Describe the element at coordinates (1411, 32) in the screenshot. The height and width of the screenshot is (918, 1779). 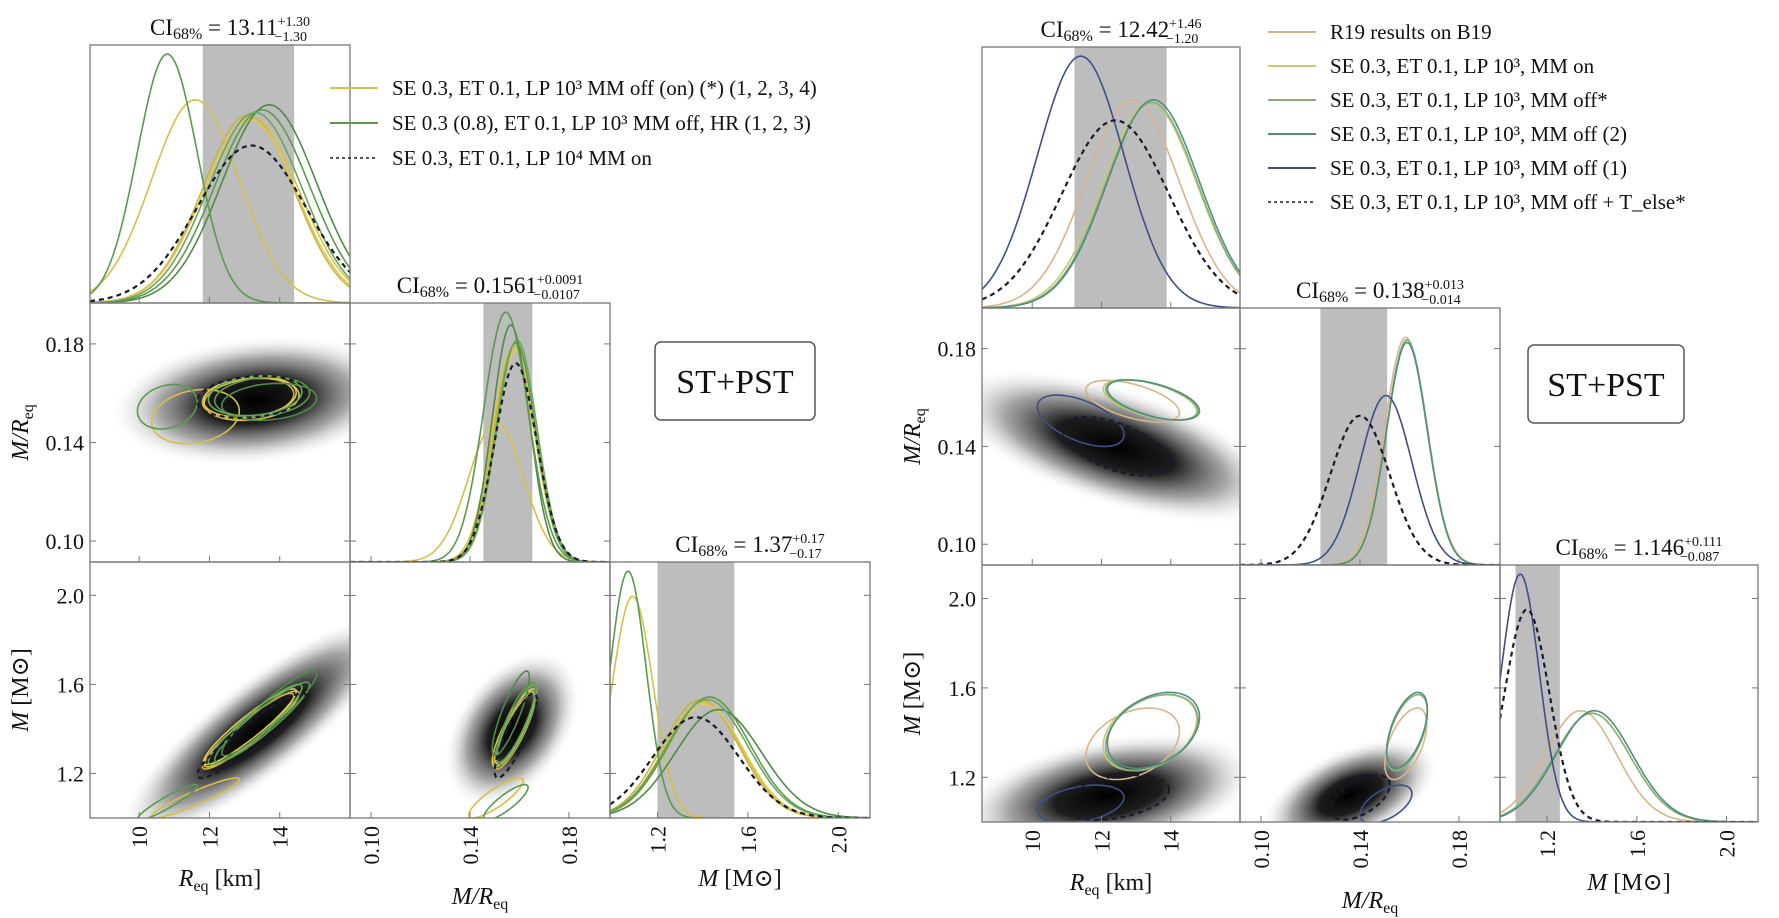
I see `legend-label: R19 results on B19` at that location.